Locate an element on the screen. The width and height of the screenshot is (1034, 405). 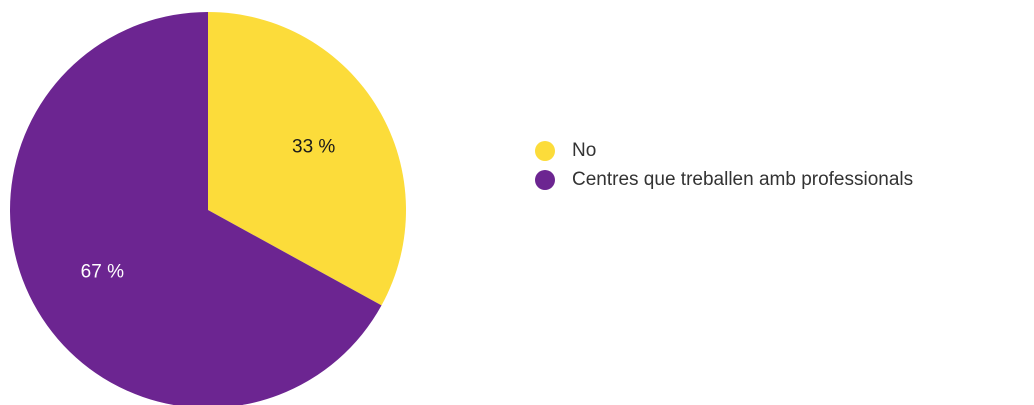
legend-label: No is located at coordinates (584, 150).